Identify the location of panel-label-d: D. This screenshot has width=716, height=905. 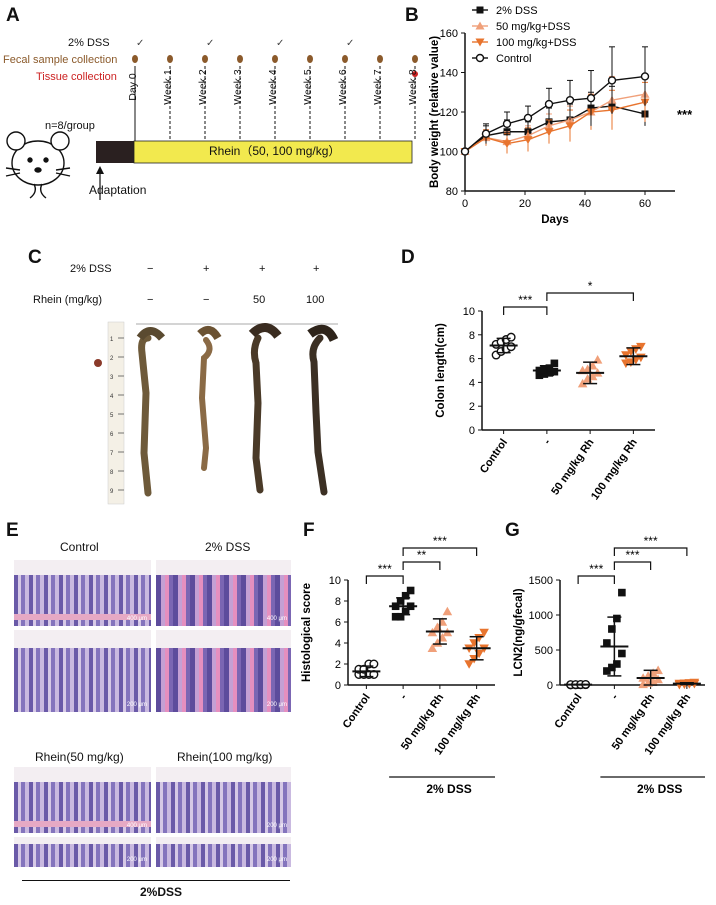
(408, 257).